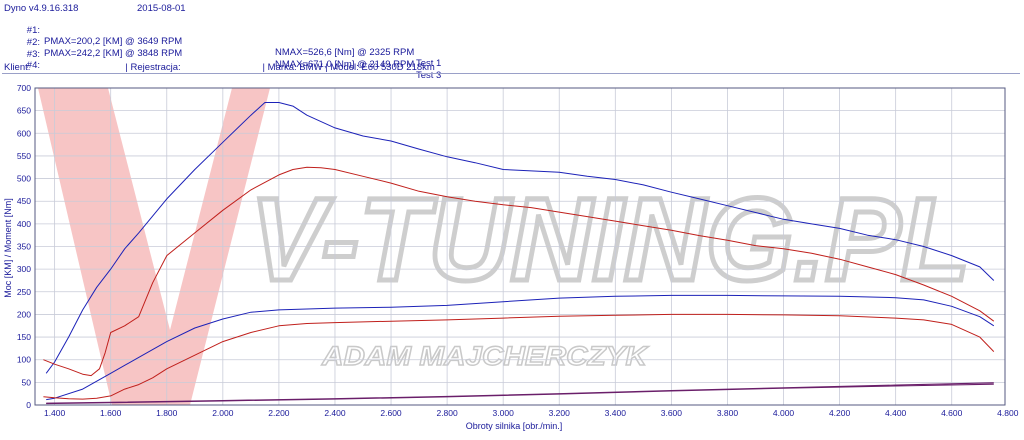 This screenshot has width=1024, height=440. What do you see at coordinates (223, 413) in the screenshot?
I see `x-tick-label: 2.000` at bounding box center [223, 413].